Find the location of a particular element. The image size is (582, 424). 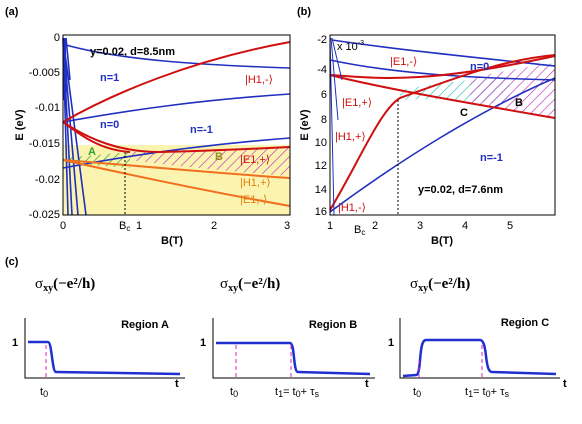

y-tick-label: 0 is located at coordinates (57, 38).